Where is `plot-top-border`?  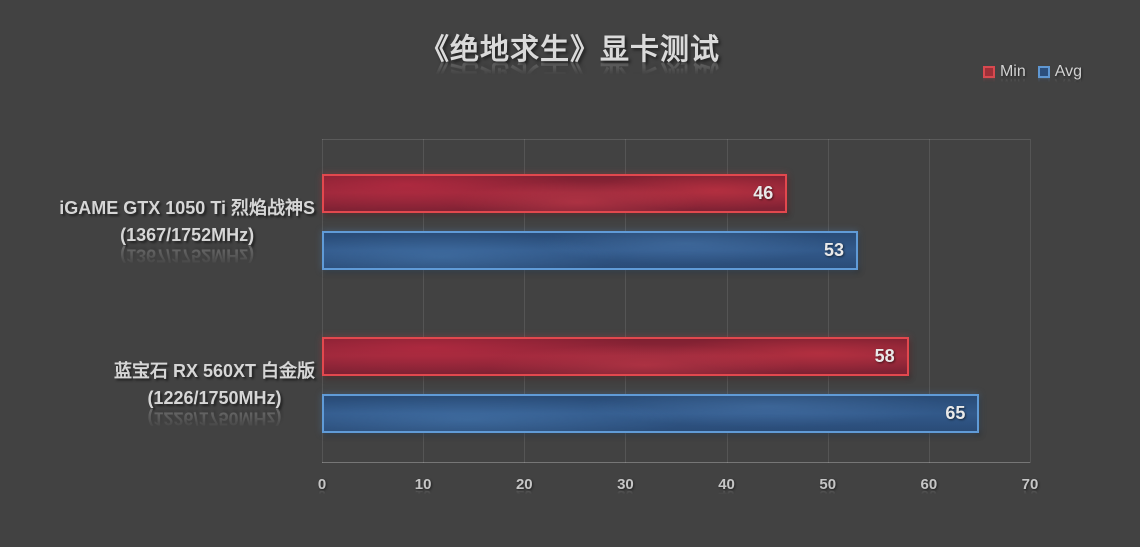
plot-top-border is located at coordinates (676, 139).